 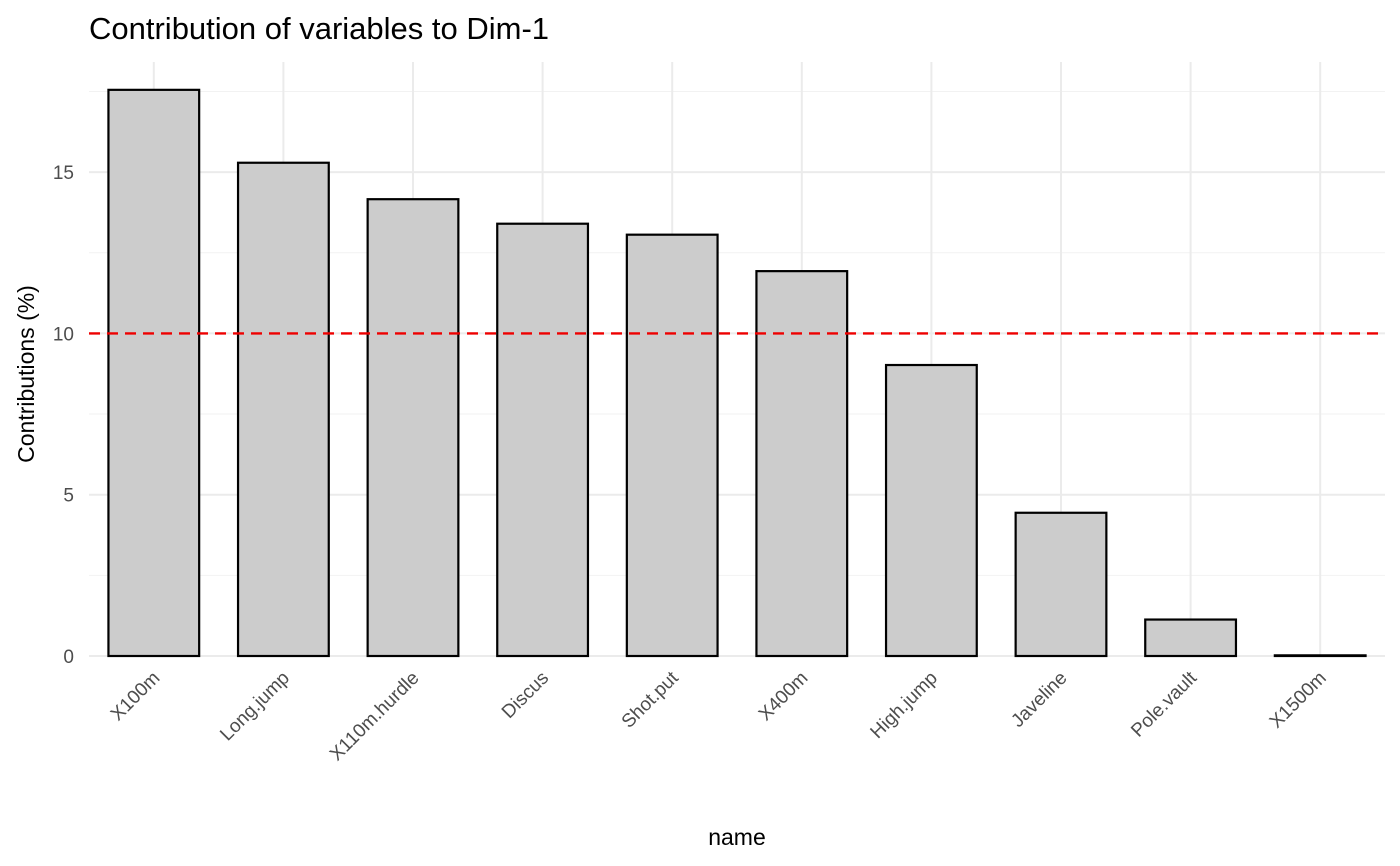 What do you see at coordinates (255, 707) in the screenshot?
I see `x-tick-label: Long.jump` at bounding box center [255, 707].